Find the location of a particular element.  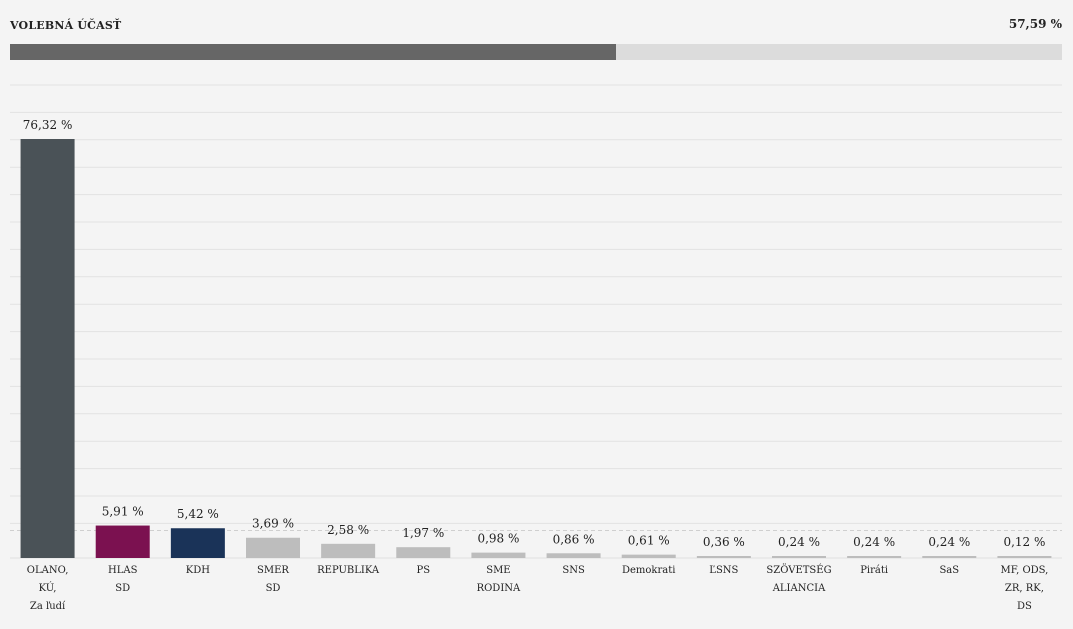

category-label-line: Piráti is located at coordinates (874, 570).